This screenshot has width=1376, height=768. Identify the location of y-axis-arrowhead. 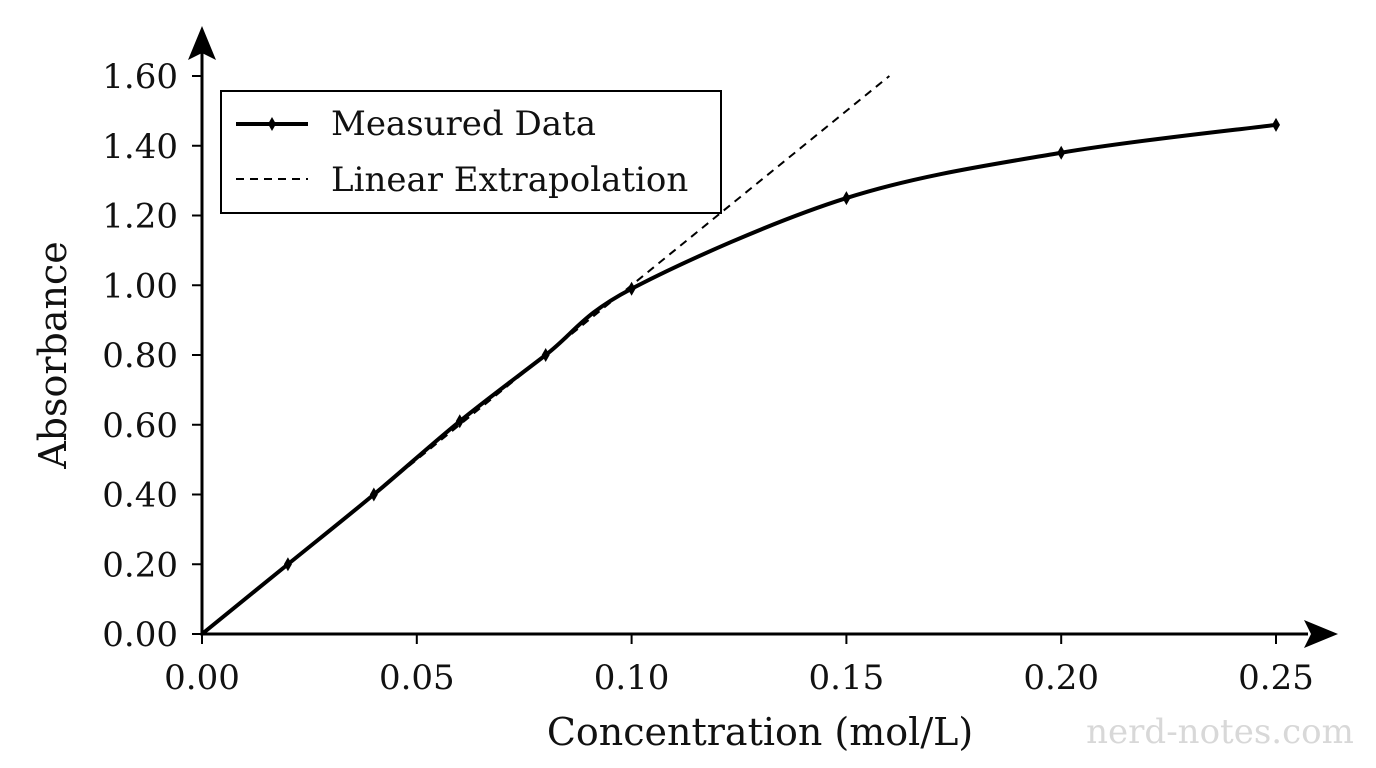
(202, 43).